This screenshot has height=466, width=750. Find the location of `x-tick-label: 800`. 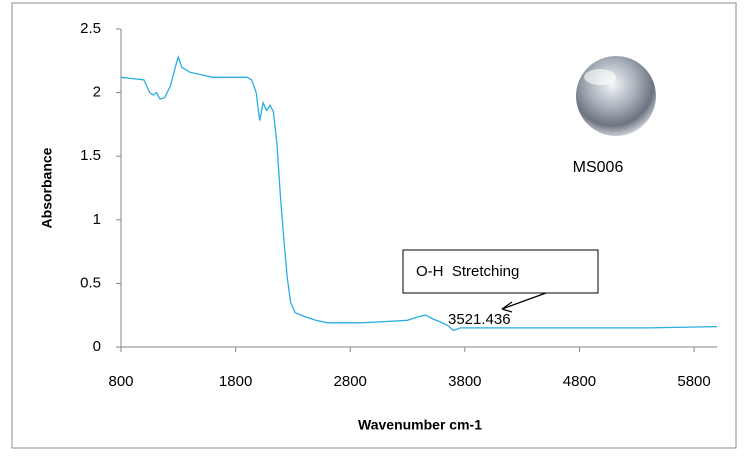

x-tick-label: 800 is located at coordinates (120, 381).